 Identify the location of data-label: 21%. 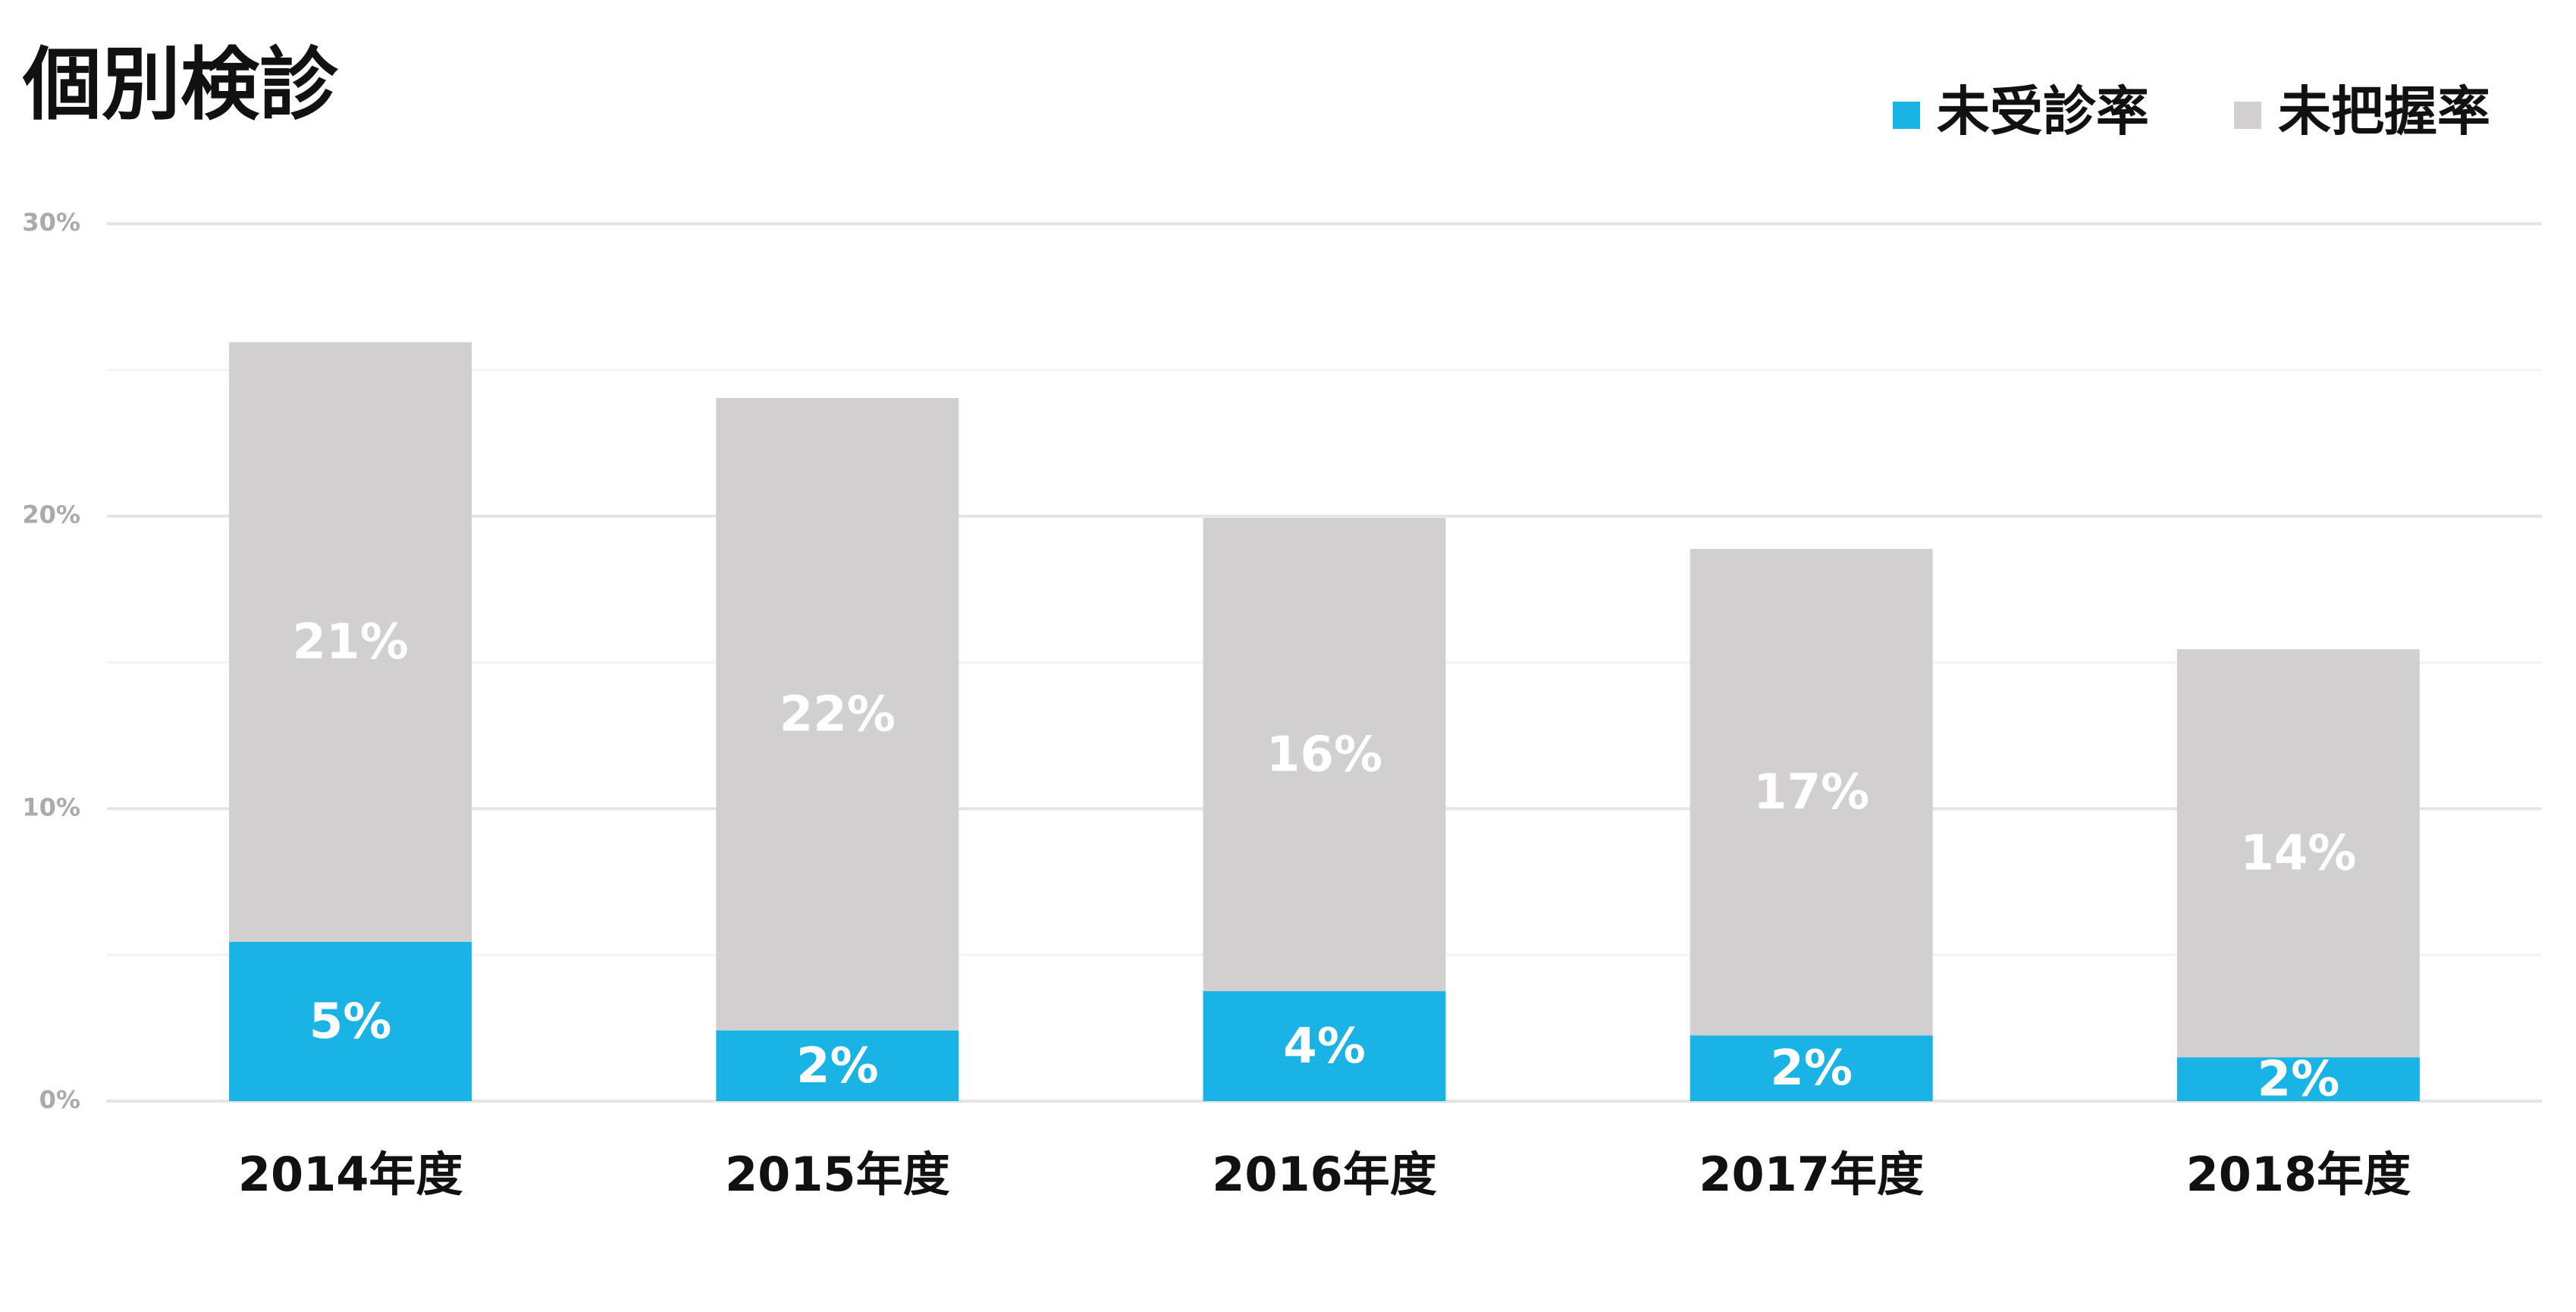
(351, 642).